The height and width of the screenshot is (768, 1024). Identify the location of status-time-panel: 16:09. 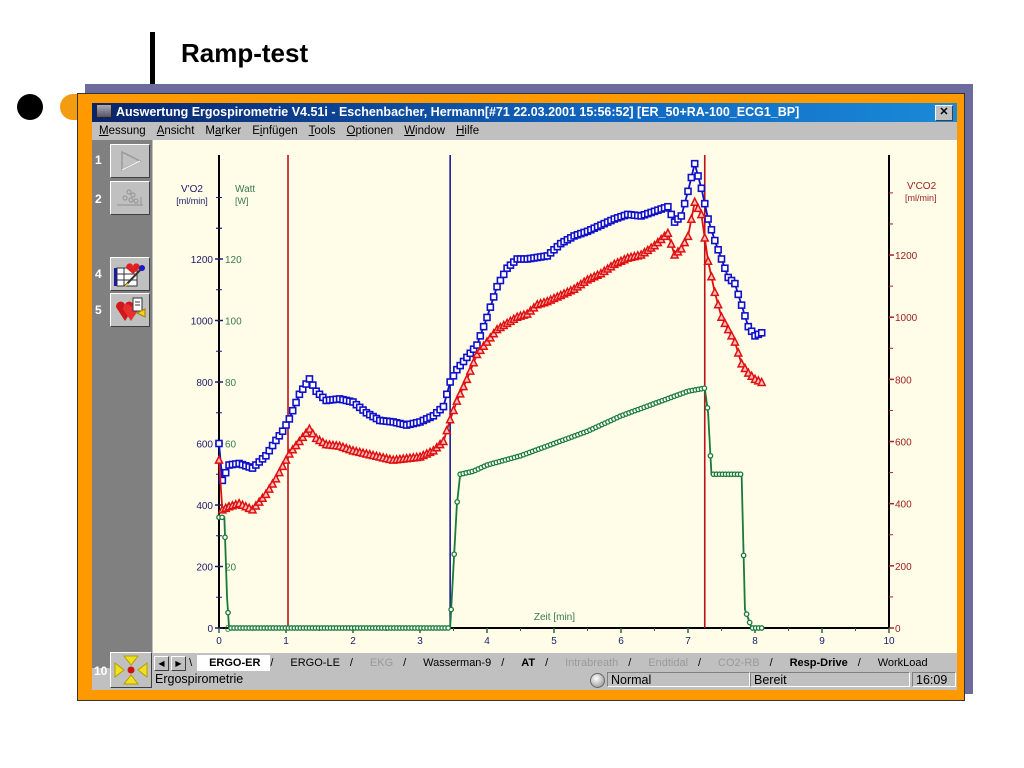
(934, 679).